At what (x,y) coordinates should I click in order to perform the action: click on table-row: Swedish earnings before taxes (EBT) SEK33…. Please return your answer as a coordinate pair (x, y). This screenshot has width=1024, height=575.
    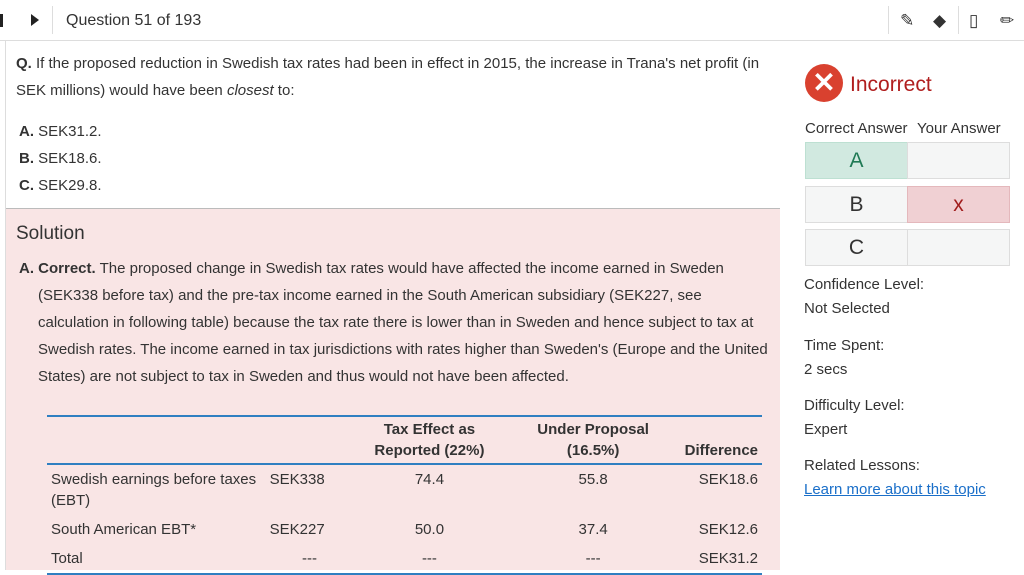
    Looking at the image, I should click on (404, 490).